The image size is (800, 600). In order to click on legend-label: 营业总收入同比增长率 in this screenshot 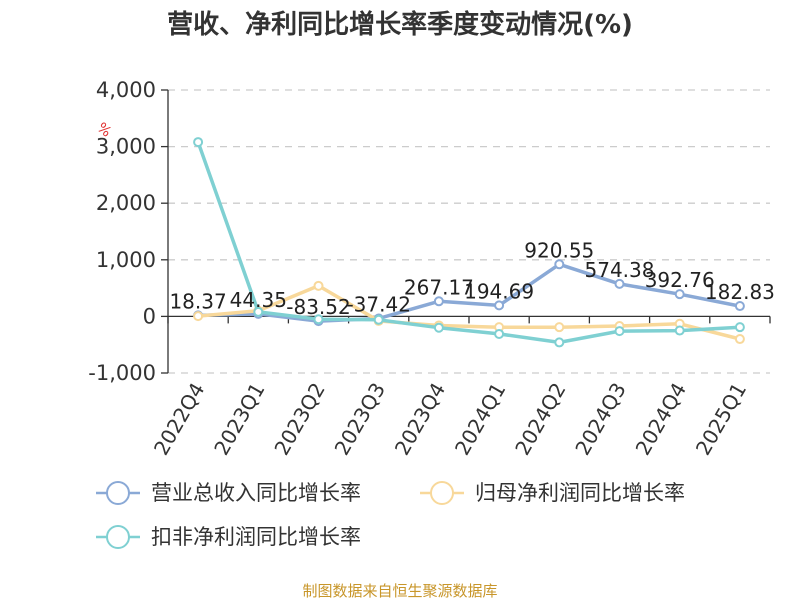, I will do `click(256, 493)`.